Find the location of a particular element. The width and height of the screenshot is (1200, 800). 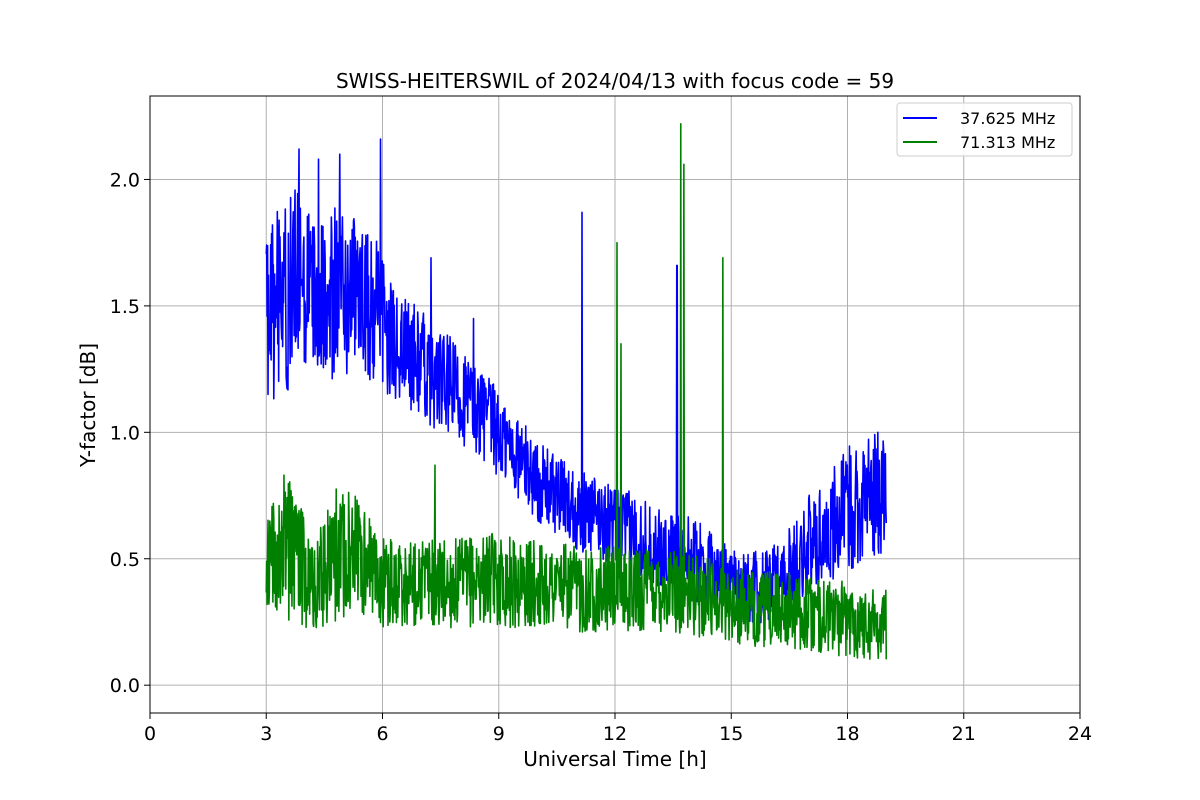

y-tick-label: 2.0 is located at coordinates (125, 180).